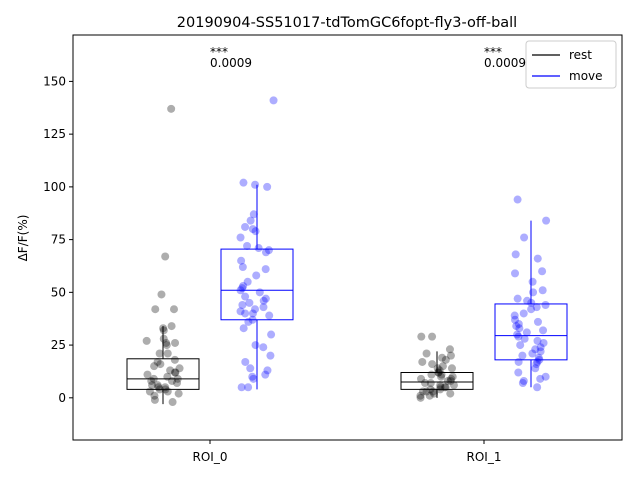 This screenshot has width=640, height=480. I want to click on legend-label-move: move, so click(586, 76).